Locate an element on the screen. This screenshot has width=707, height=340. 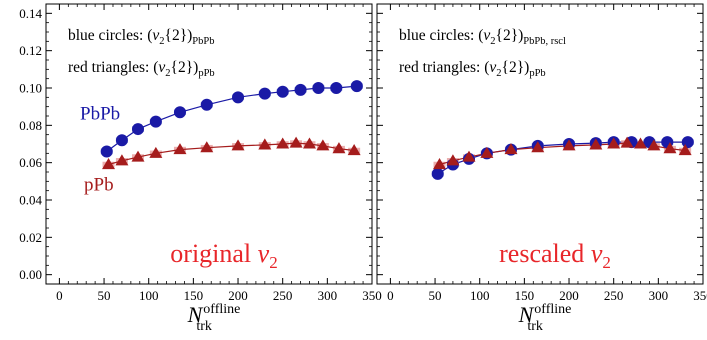
y-tick-label: 0.04 is located at coordinates (30, 200).